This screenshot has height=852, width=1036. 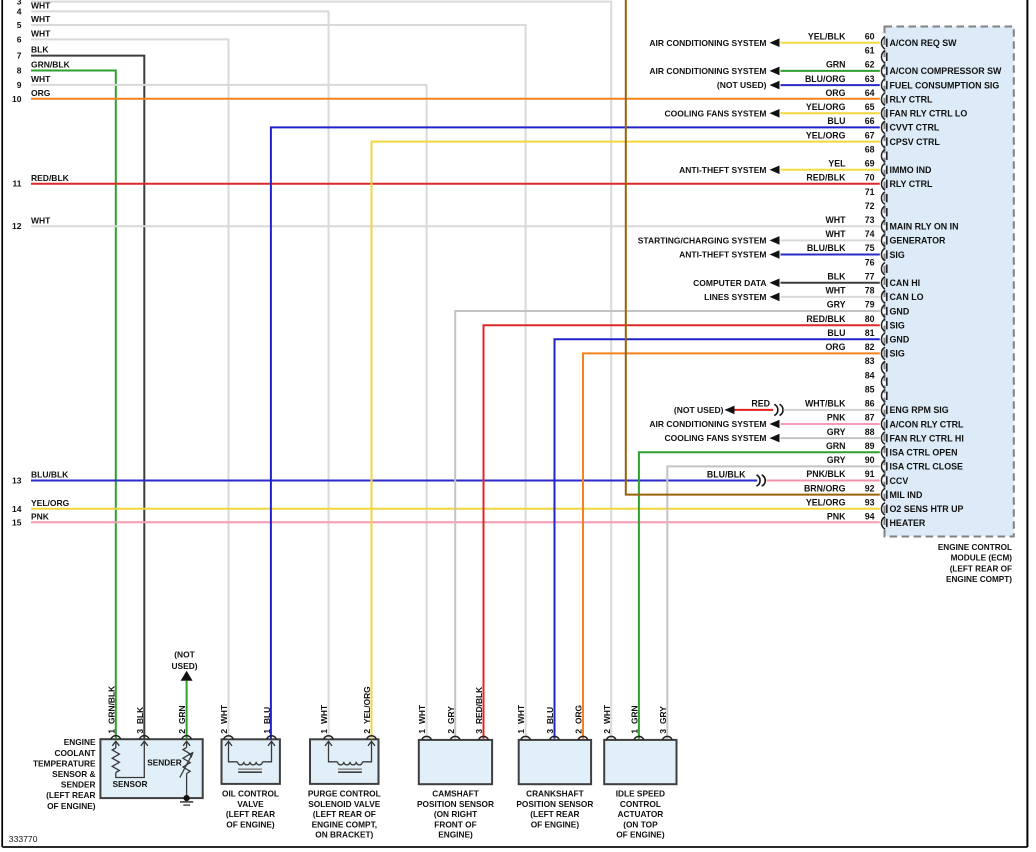 What do you see at coordinates (825, 488) in the screenshot?
I see `svg-text: BRN/ORG` at bounding box center [825, 488].